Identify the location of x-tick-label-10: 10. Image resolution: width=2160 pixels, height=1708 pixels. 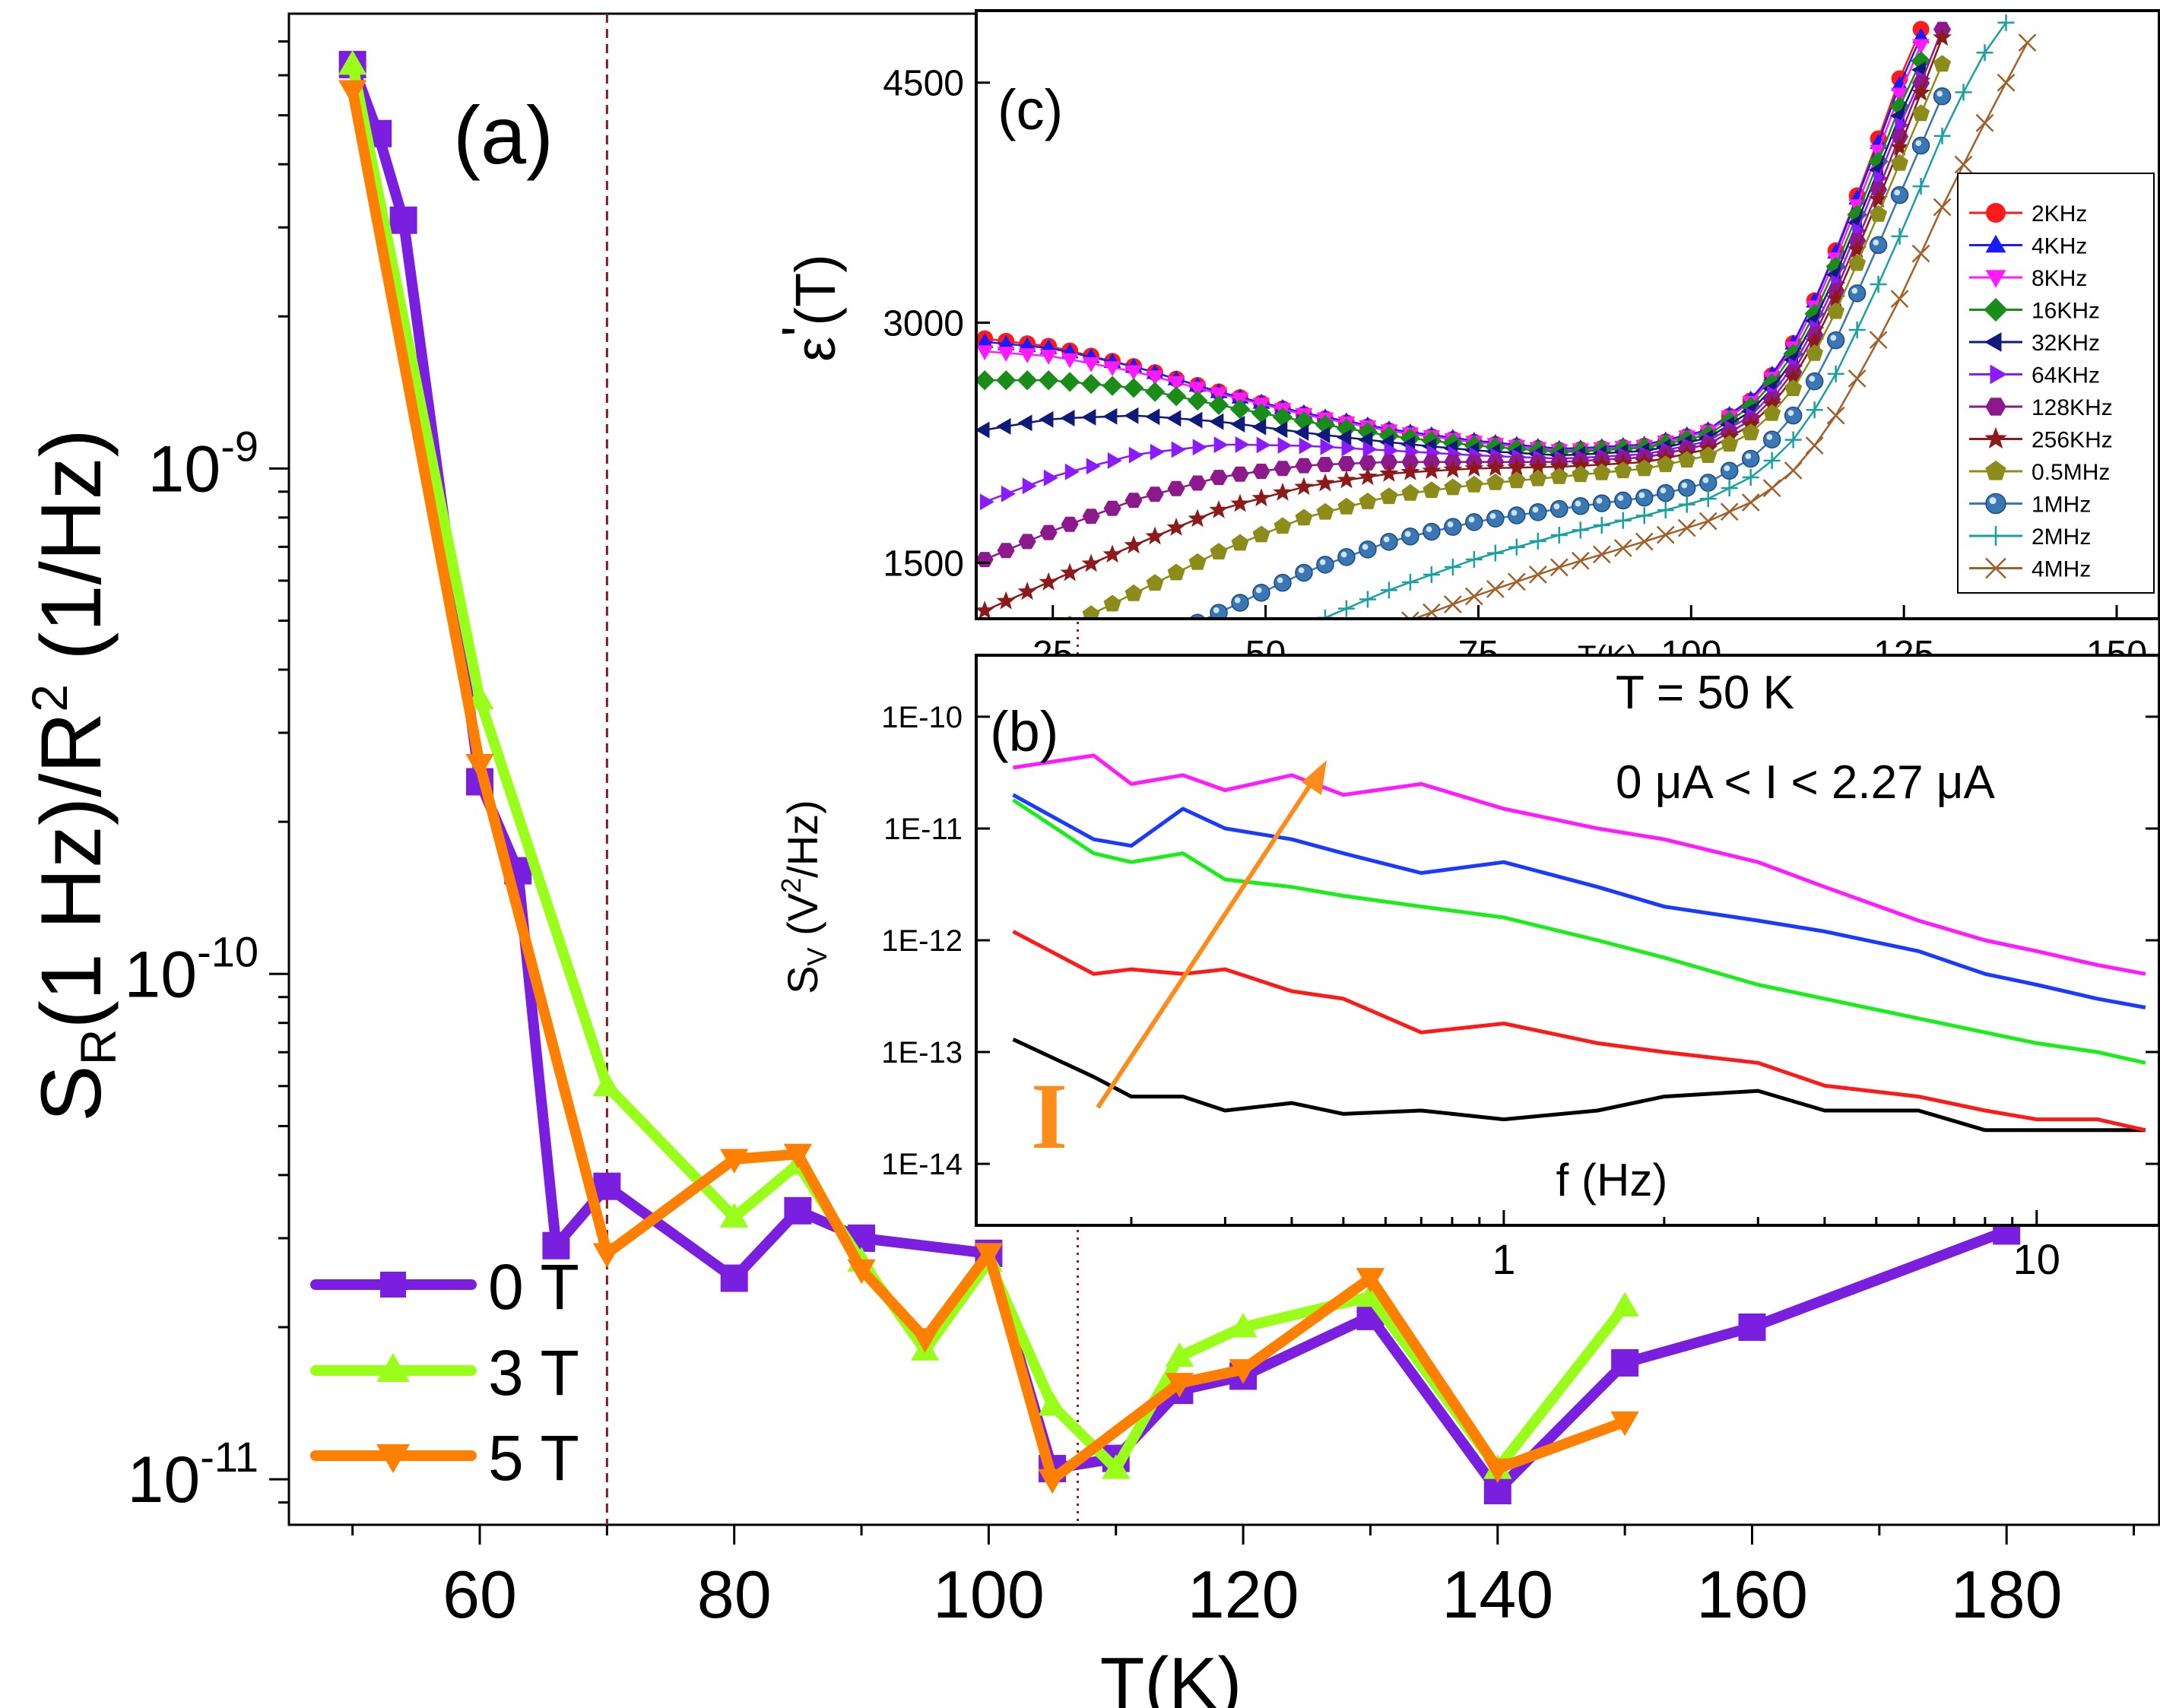
(2036, 1259).